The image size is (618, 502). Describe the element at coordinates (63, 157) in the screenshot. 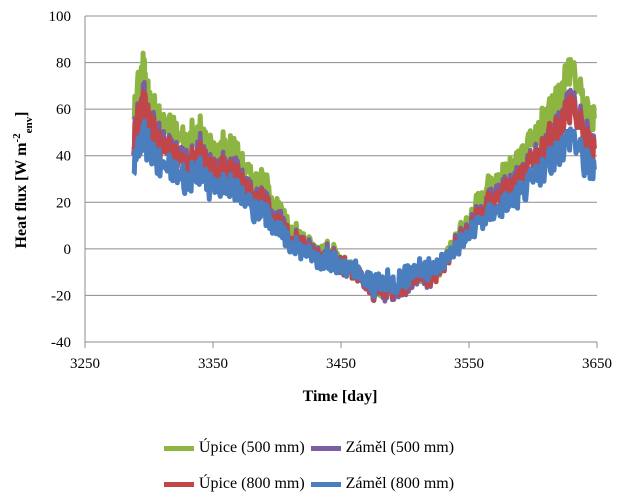

I see `y-tick-label: 40` at that location.